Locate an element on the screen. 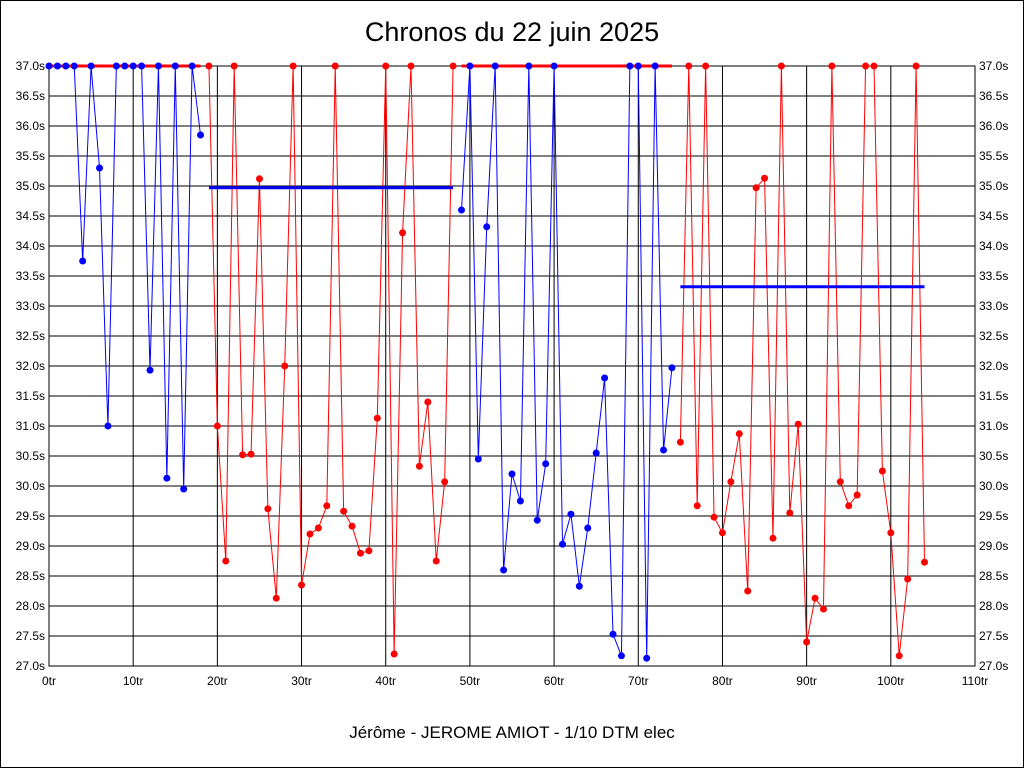 This screenshot has height=768, width=1024. y-tick-label-right: 27.5s is located at coordinates (993, 636).